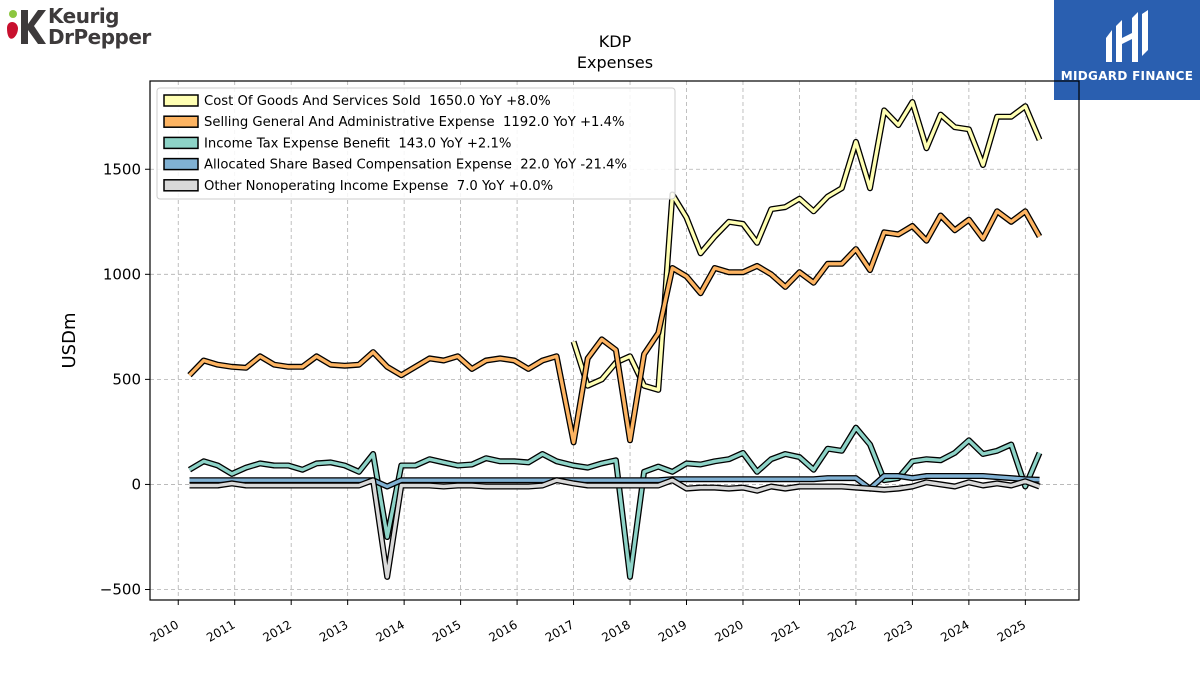  I want to click on y-tick-label: 1000, so click(122, 274).